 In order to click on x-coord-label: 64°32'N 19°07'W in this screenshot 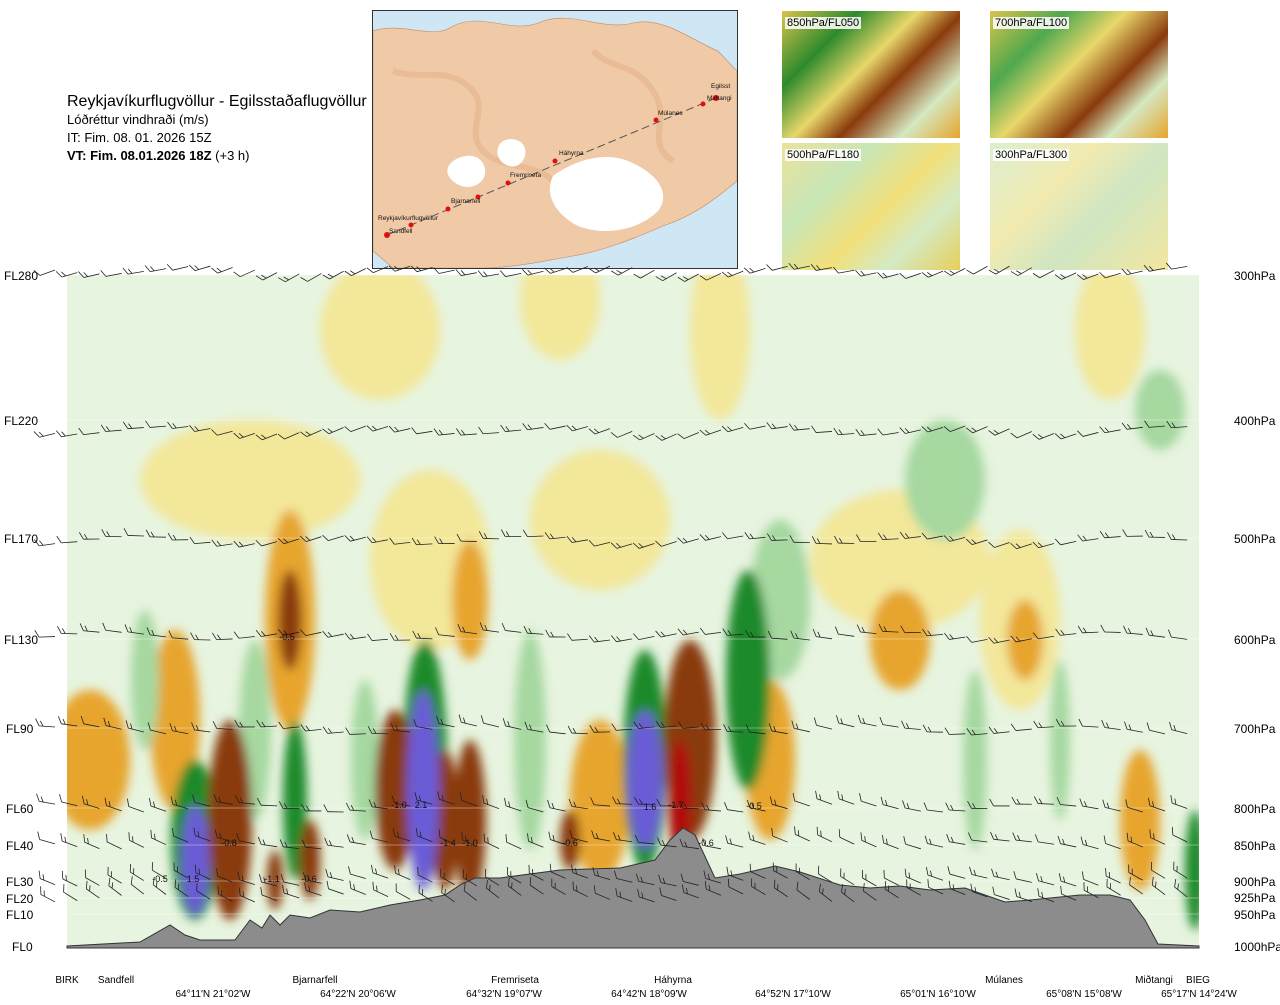, I will do `click(504, 994)`.